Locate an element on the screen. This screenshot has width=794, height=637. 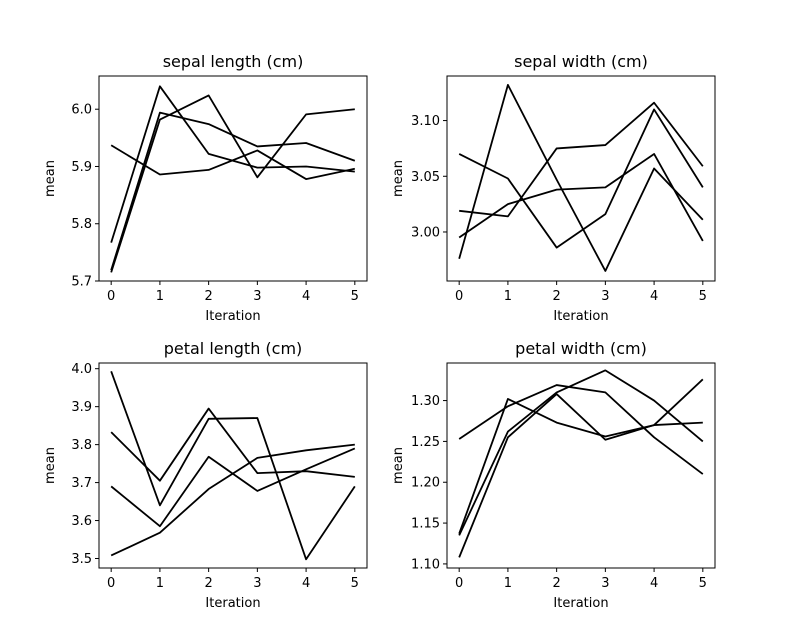
y-tick-label: 3.00 is located at coordinates (425, 232).